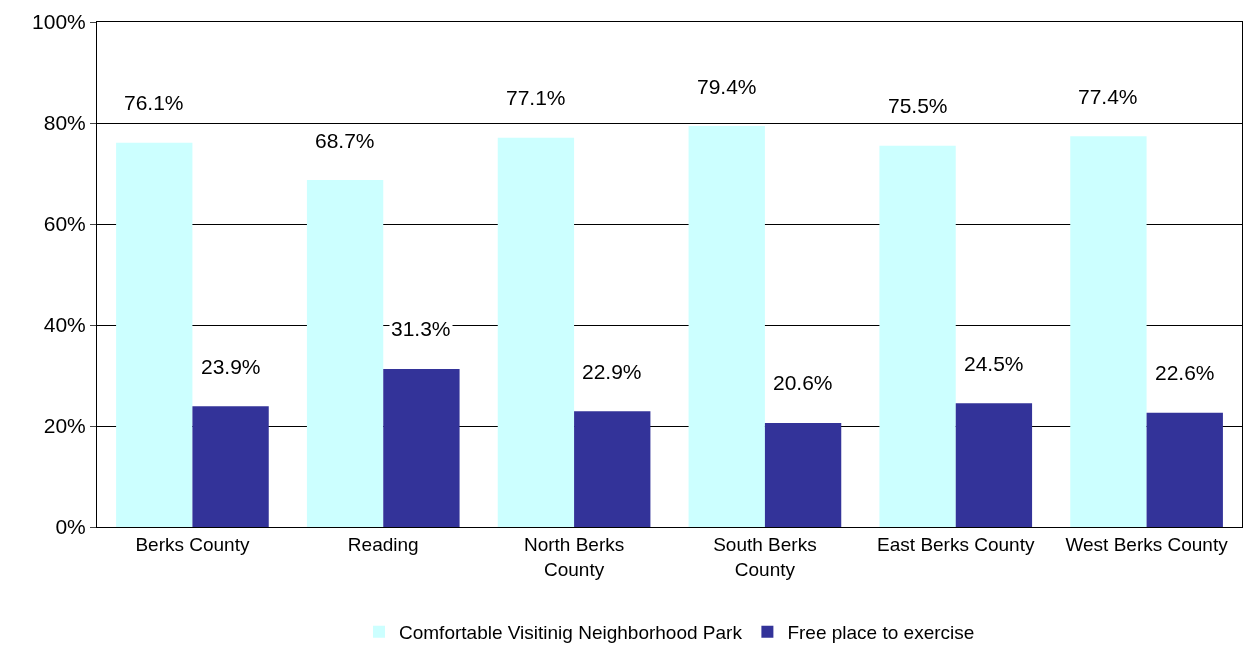  I want to click on x-tick-label: Reading, so click(383, 544).